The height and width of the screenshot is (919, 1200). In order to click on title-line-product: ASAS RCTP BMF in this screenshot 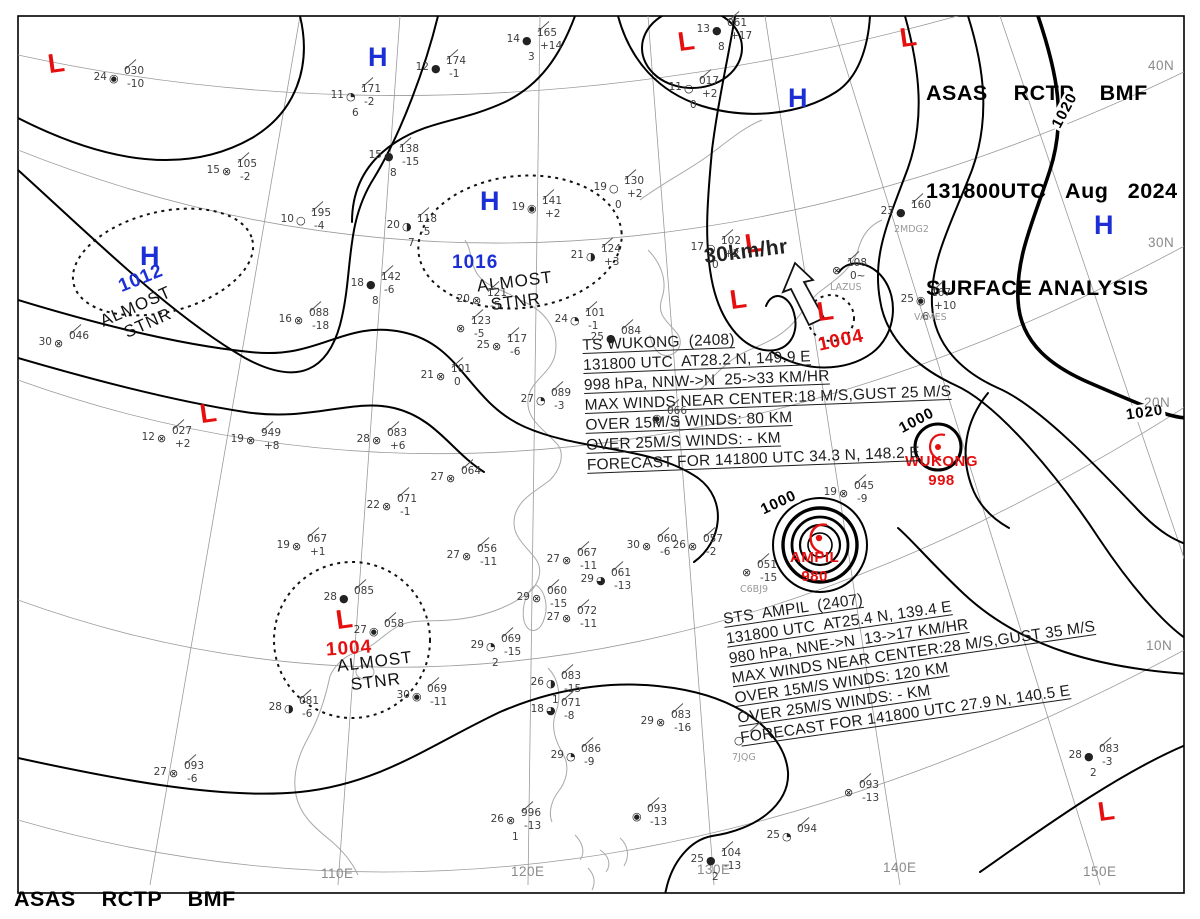, I will do `click(125, 899)`.